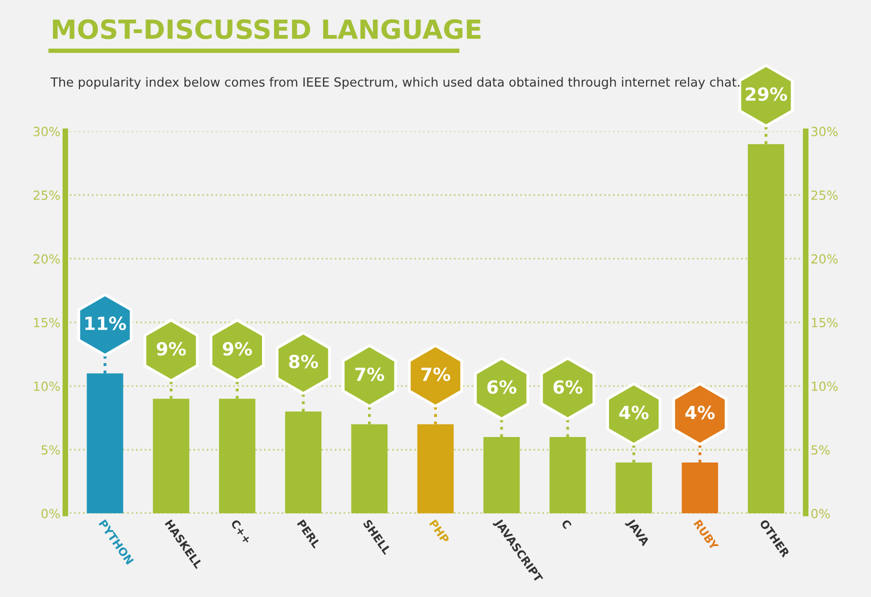 The image size is (871, 597). Describe the element at coordinates (824, 259) in the screenshot. I see `y2-tick-label: 20%` at that location.